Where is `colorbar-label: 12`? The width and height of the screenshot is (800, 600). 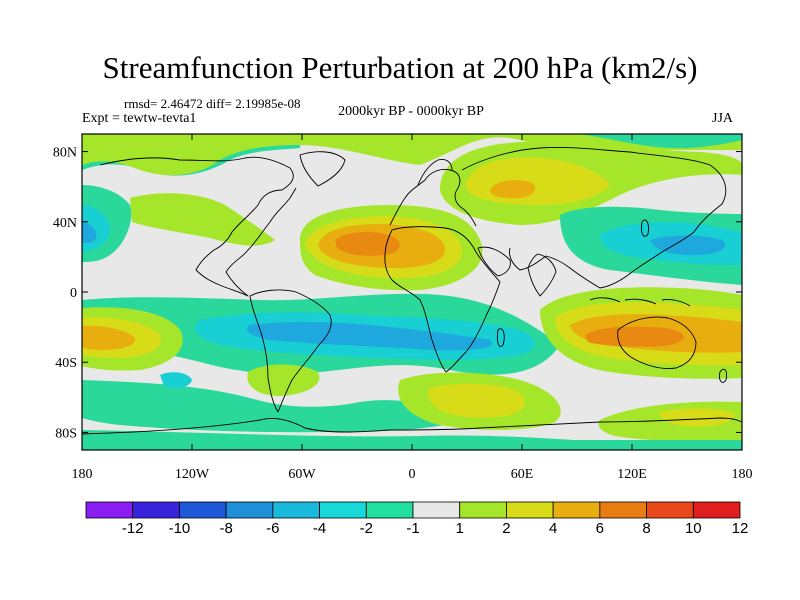 colorbar-label: 12 is located at coordinates (740, 528).